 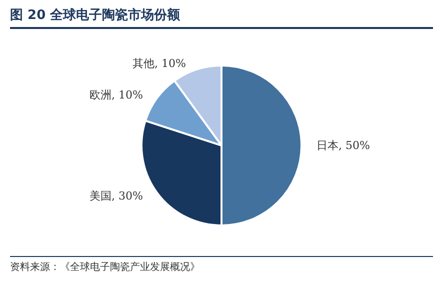 What do you see at coordinates (221, 17) in the screenshot?
I see `chart-title: 图 20 全球电子陶瓷市场份额` at bounding box center [221, 17].